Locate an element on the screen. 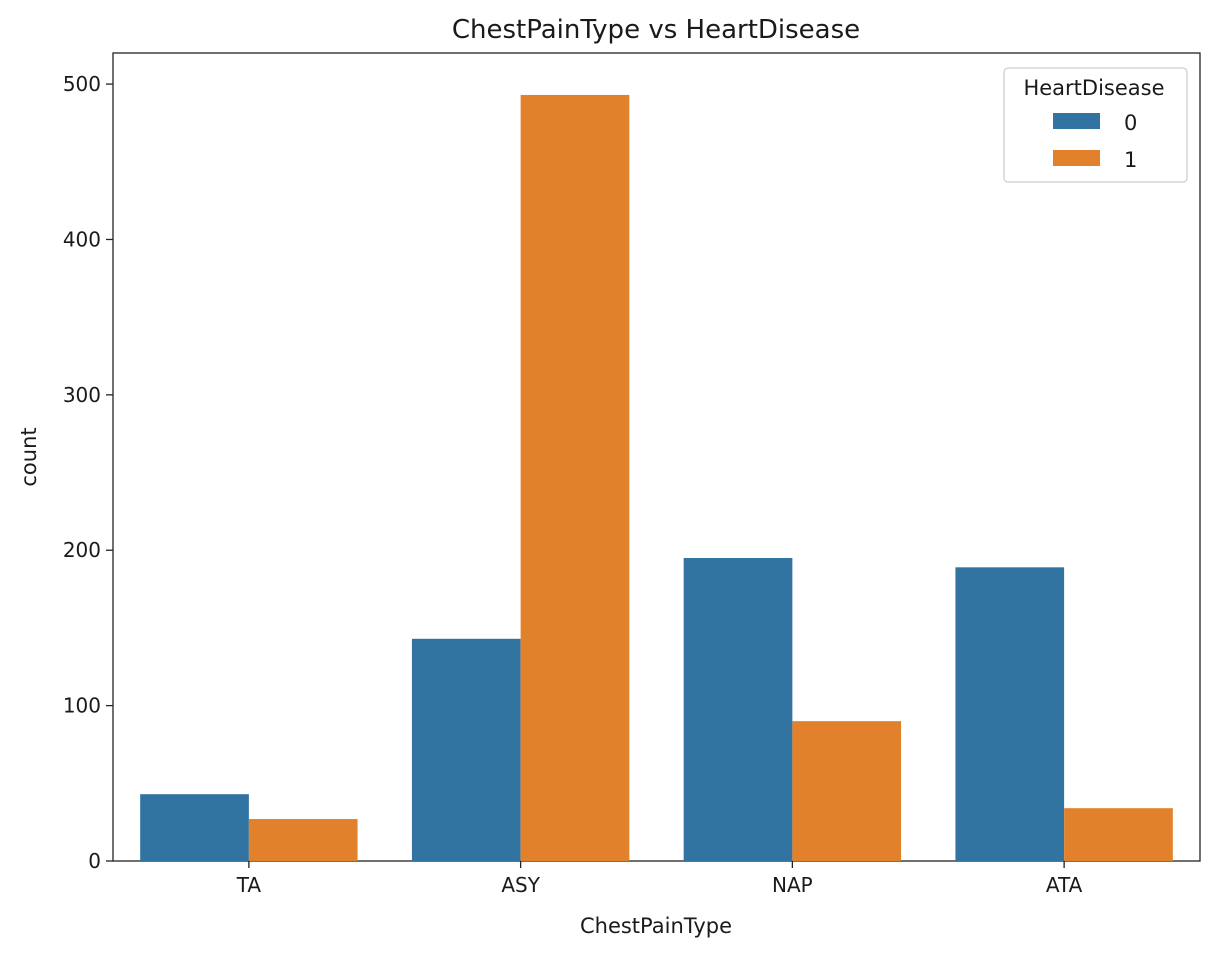  y-tick-label: 400 is located at coordinates (82, 239).